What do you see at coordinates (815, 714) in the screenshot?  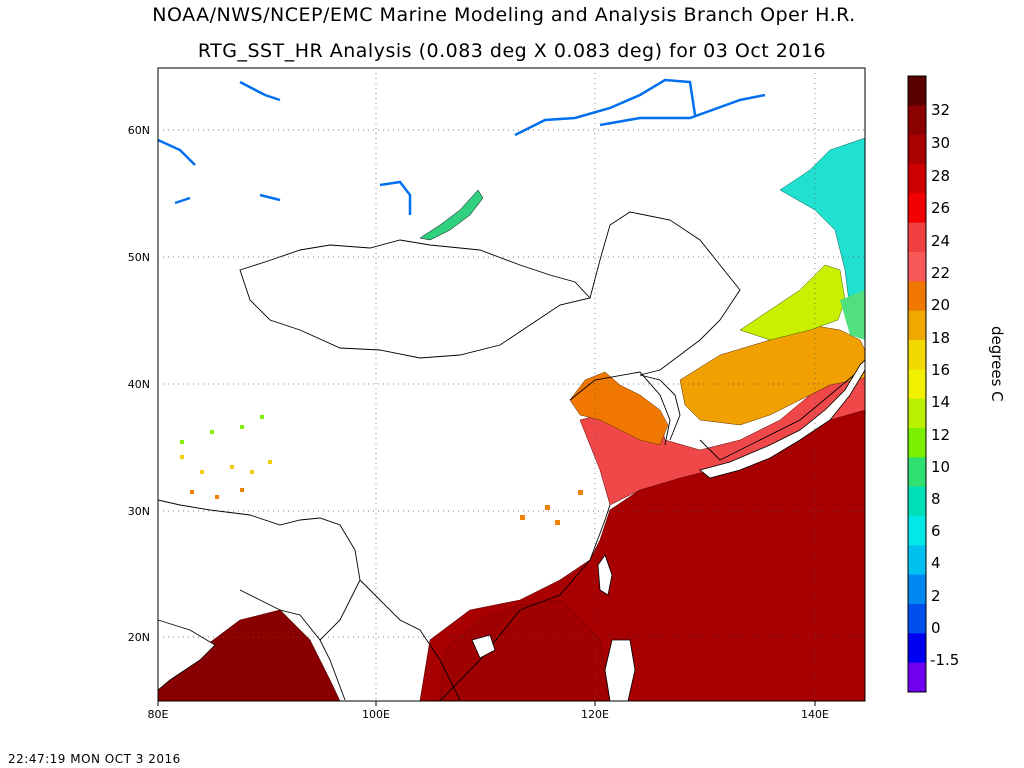 I see `lon-label-140e: 140E` at bounding box center [815, 714].